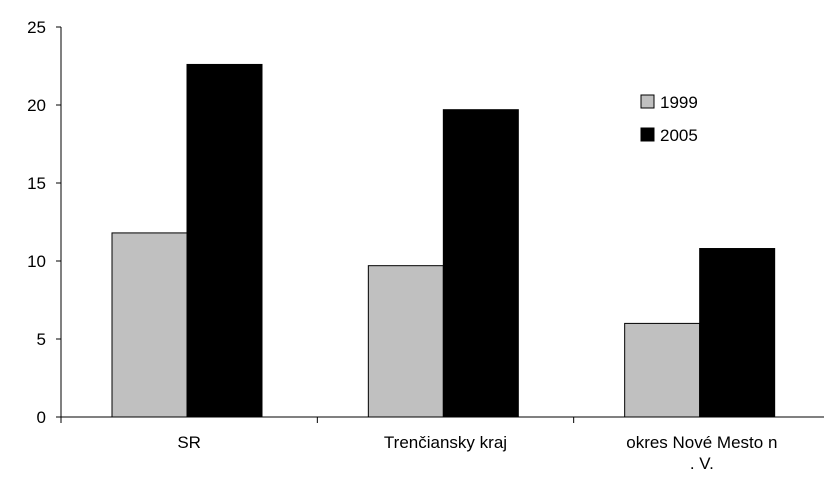  Describe the element at coordinates (44, 222) in the screenshot. I see `y-axis-ticks: 0 5 10 15 20 25` at that location.